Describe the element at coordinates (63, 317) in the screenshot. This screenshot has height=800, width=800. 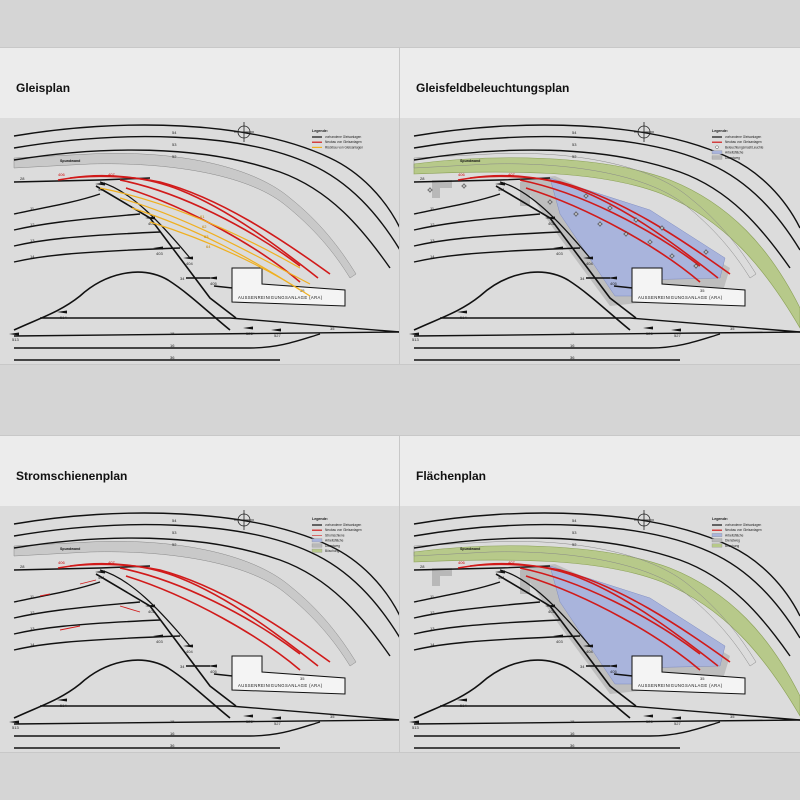
I see `switch-label: 514` at that location.